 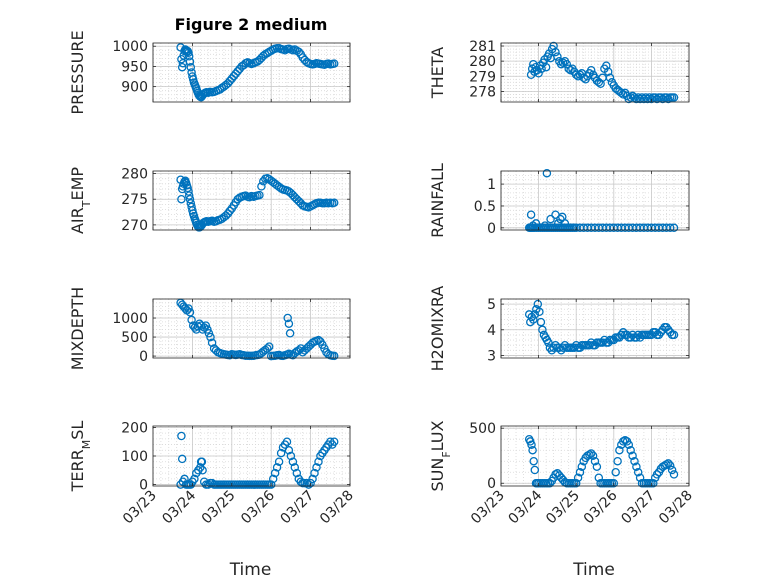 I want to click on y-axis-label: RAINFALL, so click(x=437, y=200).